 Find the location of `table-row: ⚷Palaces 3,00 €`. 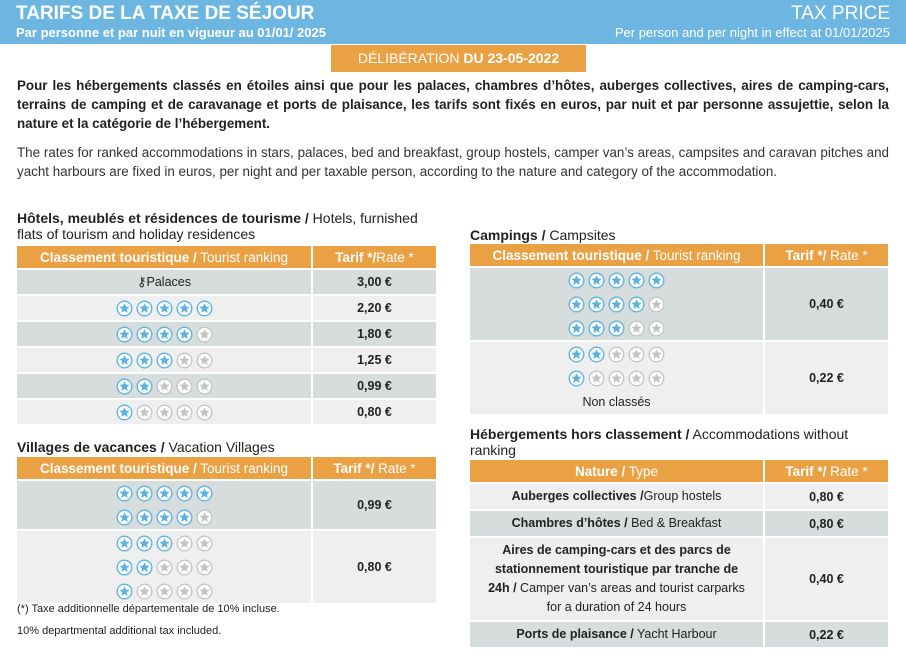

table-row: ⚷Palaces 3,00 € is located at coordinates (226, 282).